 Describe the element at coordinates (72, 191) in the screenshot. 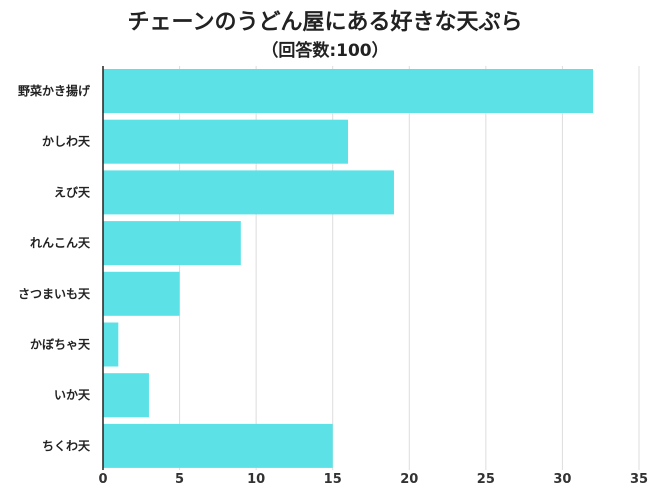

I see `category-label-2: えび天` at that location.